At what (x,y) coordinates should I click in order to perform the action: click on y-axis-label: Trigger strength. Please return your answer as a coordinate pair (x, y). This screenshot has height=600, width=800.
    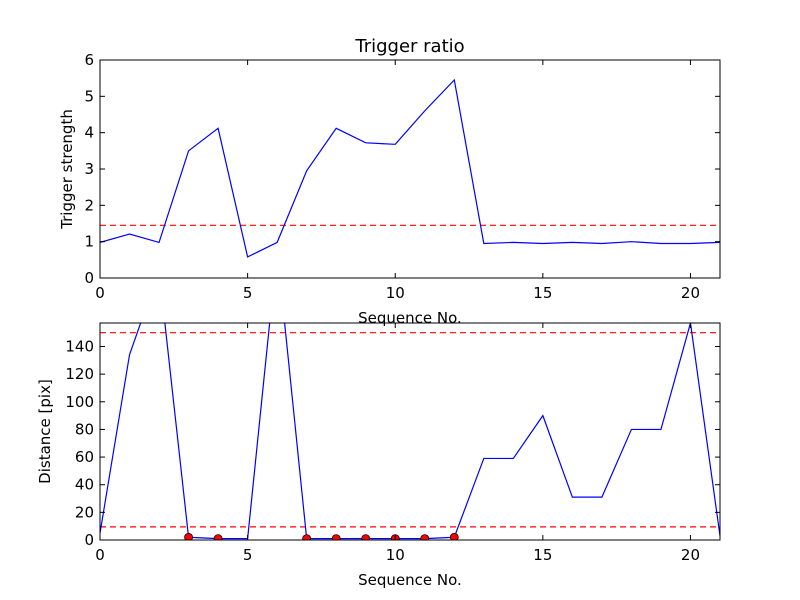
    Looking at the image, I should click on (67, 169).